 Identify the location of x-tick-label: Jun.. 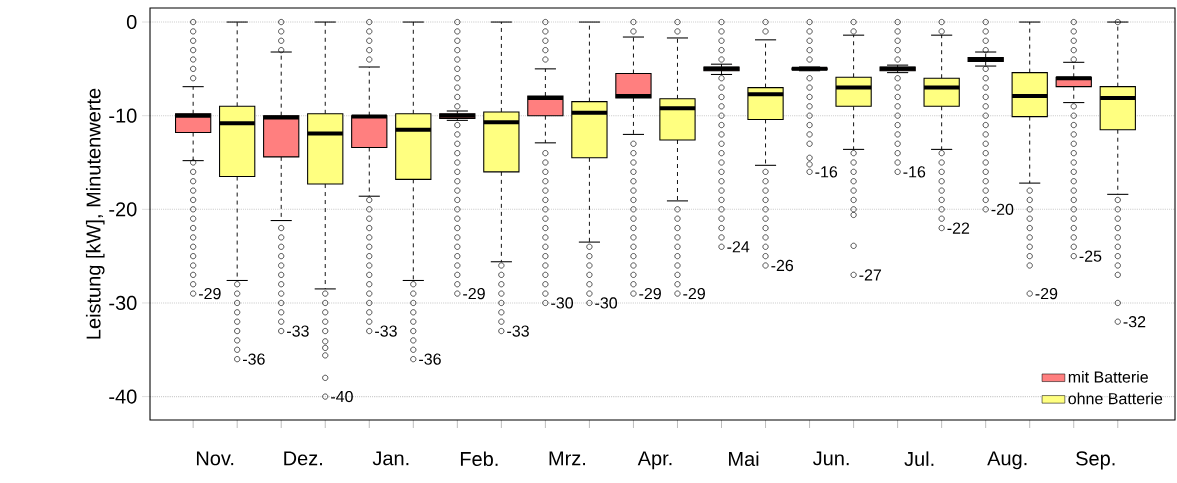
(830, 458).